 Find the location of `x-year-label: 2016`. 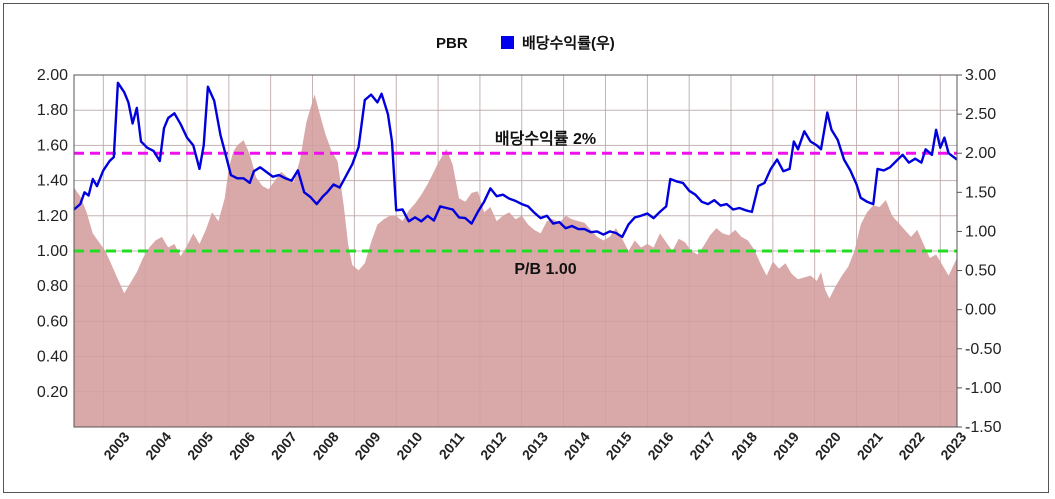

x-year-label: 2016 is located at coordinates (660, 445).